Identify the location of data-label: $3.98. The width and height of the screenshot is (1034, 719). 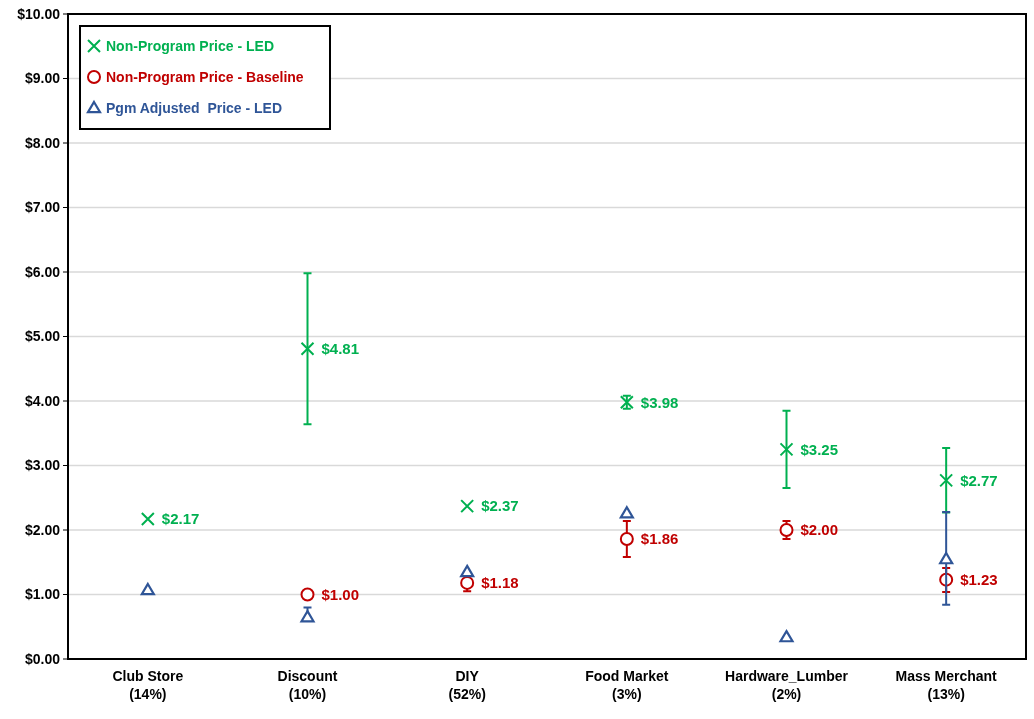
(659, 402).